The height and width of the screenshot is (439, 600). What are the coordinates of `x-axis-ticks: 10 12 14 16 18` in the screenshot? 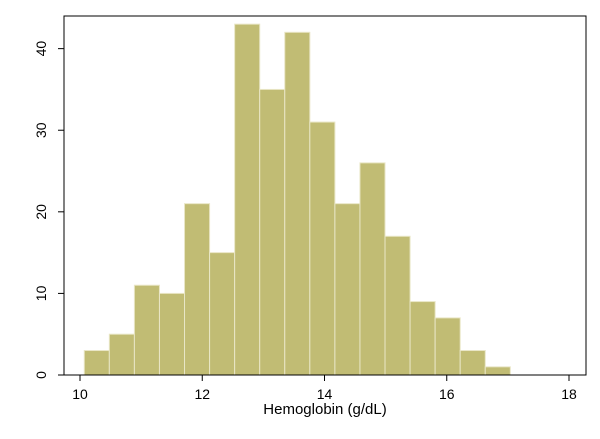 It's located at (324, 388).